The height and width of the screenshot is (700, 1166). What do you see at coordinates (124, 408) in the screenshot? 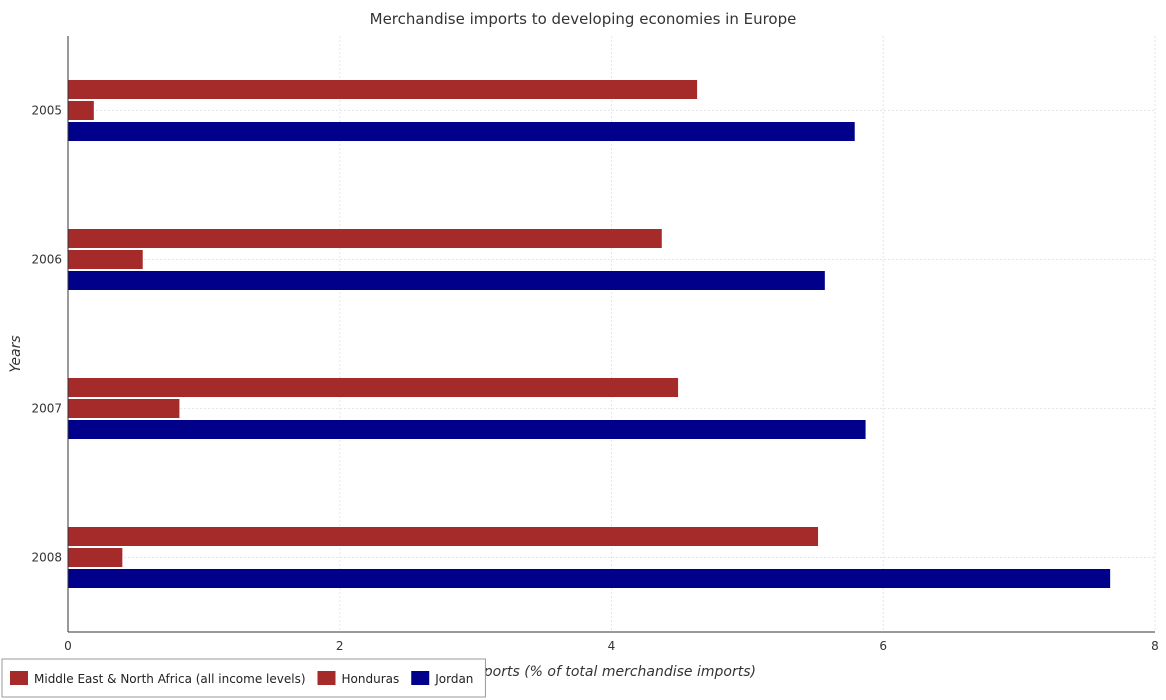
I see `bar-honduras-2007` at bounding box center [124, 408].